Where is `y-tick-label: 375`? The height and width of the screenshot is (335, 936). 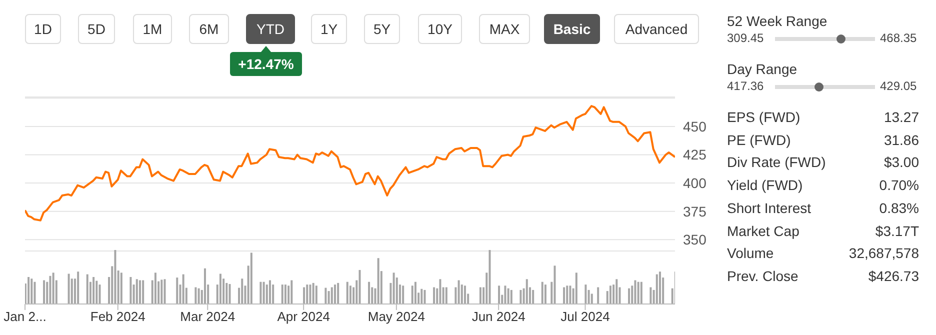 y-tick-label: 375 is located at coordinates (695, 211).